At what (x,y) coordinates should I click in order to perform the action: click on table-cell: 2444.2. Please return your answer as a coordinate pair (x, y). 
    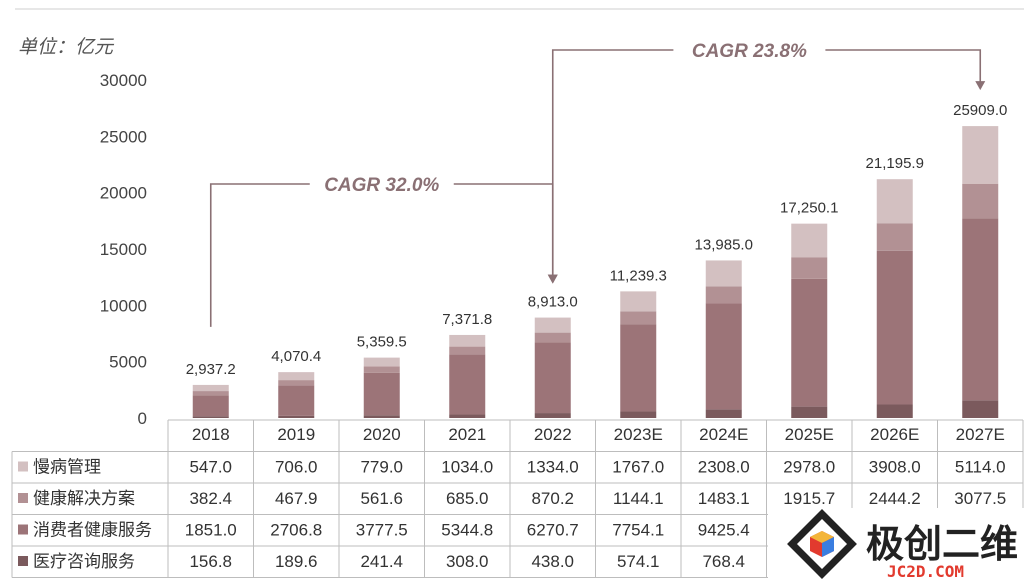
    Looking at the image, I should click on (895, 498).